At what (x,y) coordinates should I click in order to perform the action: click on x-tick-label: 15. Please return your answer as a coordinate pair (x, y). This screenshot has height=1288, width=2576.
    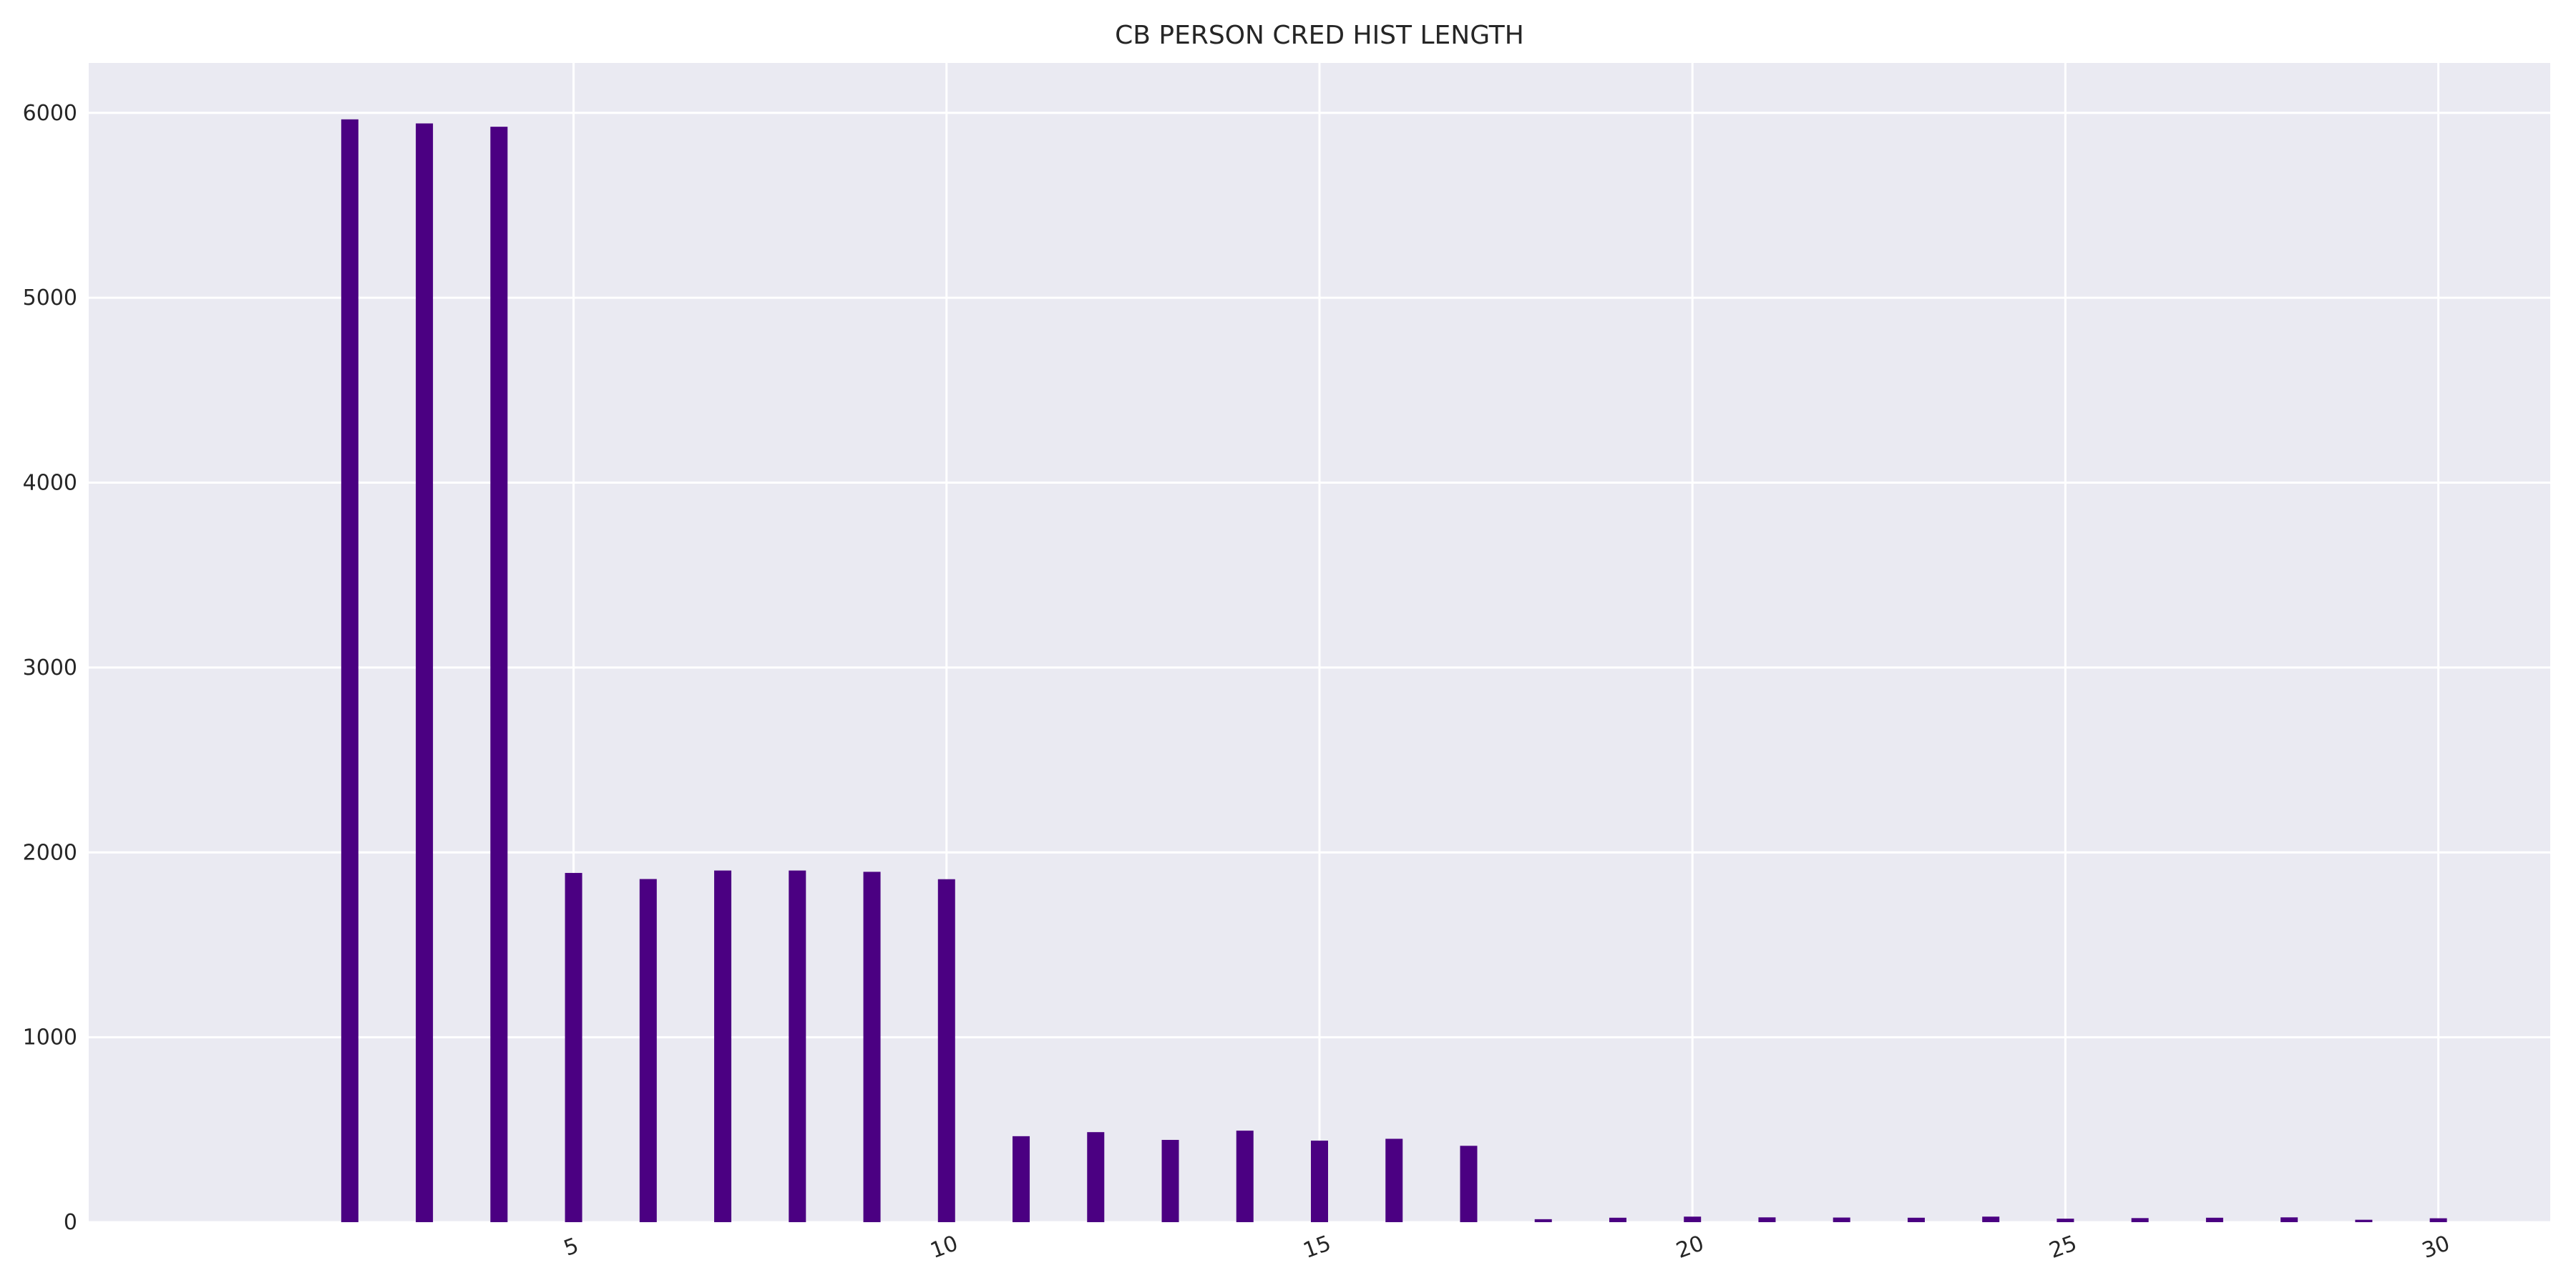
    Looking at the image, I should click on (1317, 1247).